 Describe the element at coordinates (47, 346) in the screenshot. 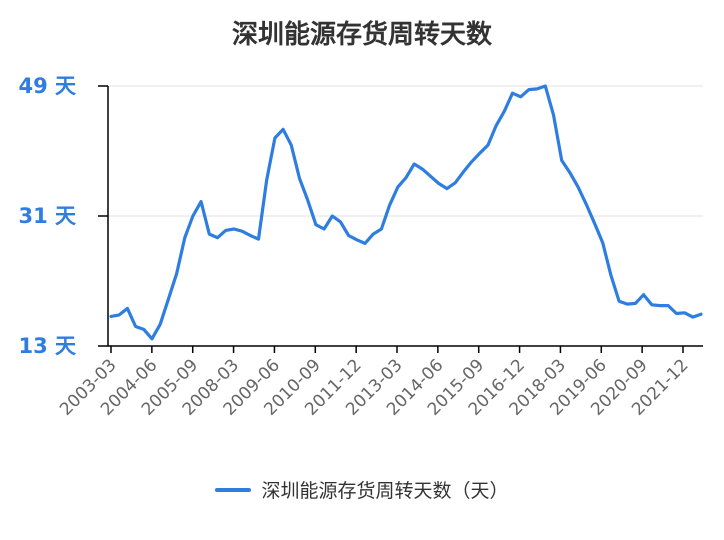

I see `y-tick-label: 13 天` at that location.